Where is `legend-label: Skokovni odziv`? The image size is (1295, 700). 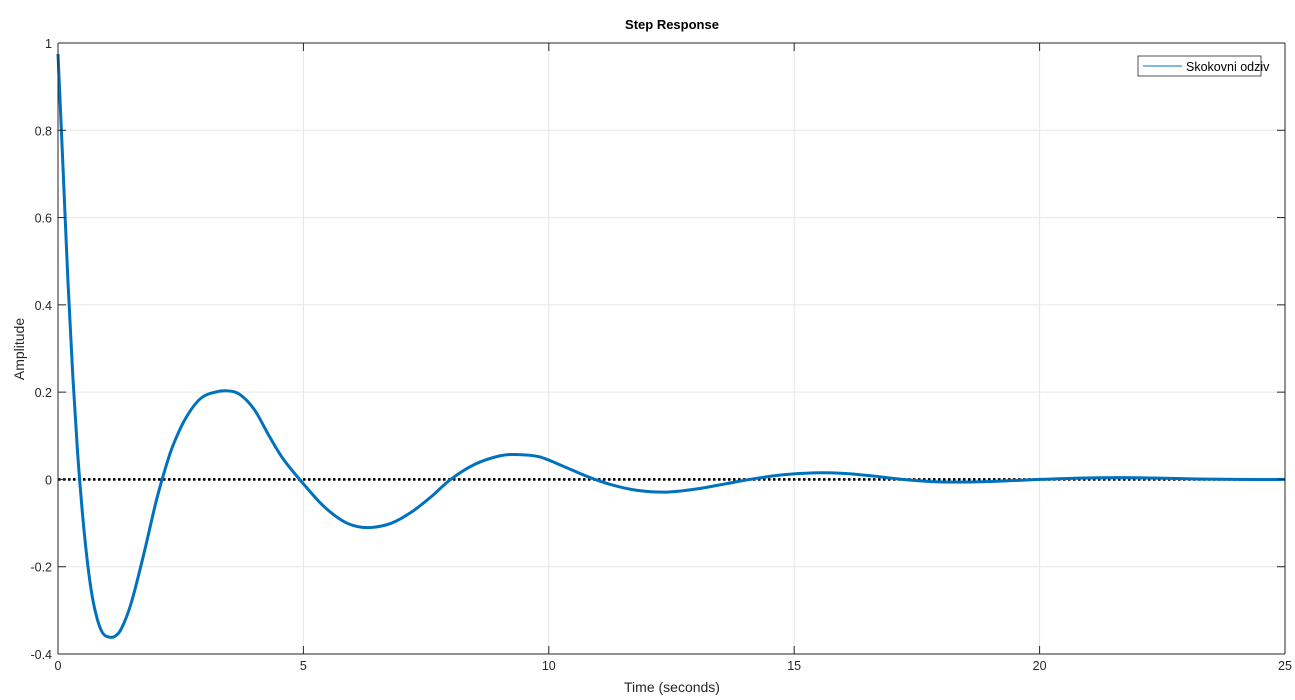
legend-label: Skokovni odziv is located at coordinates (1228, 67).